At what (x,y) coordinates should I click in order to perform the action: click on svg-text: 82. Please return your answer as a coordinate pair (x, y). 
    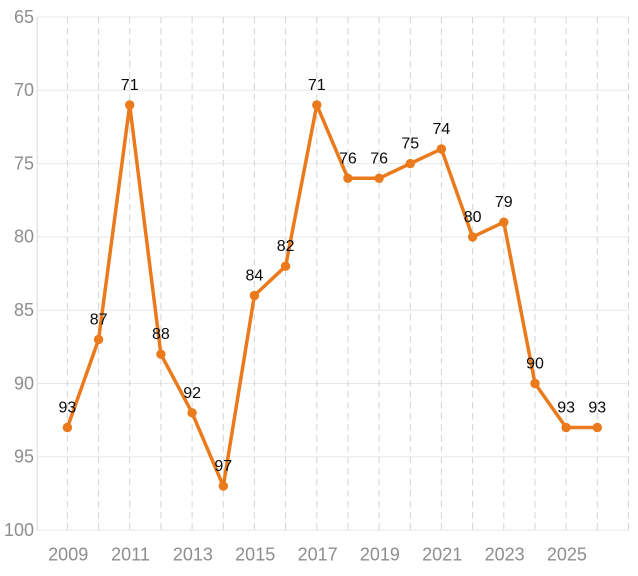
    Looking at the image, I should click on (286, 246).